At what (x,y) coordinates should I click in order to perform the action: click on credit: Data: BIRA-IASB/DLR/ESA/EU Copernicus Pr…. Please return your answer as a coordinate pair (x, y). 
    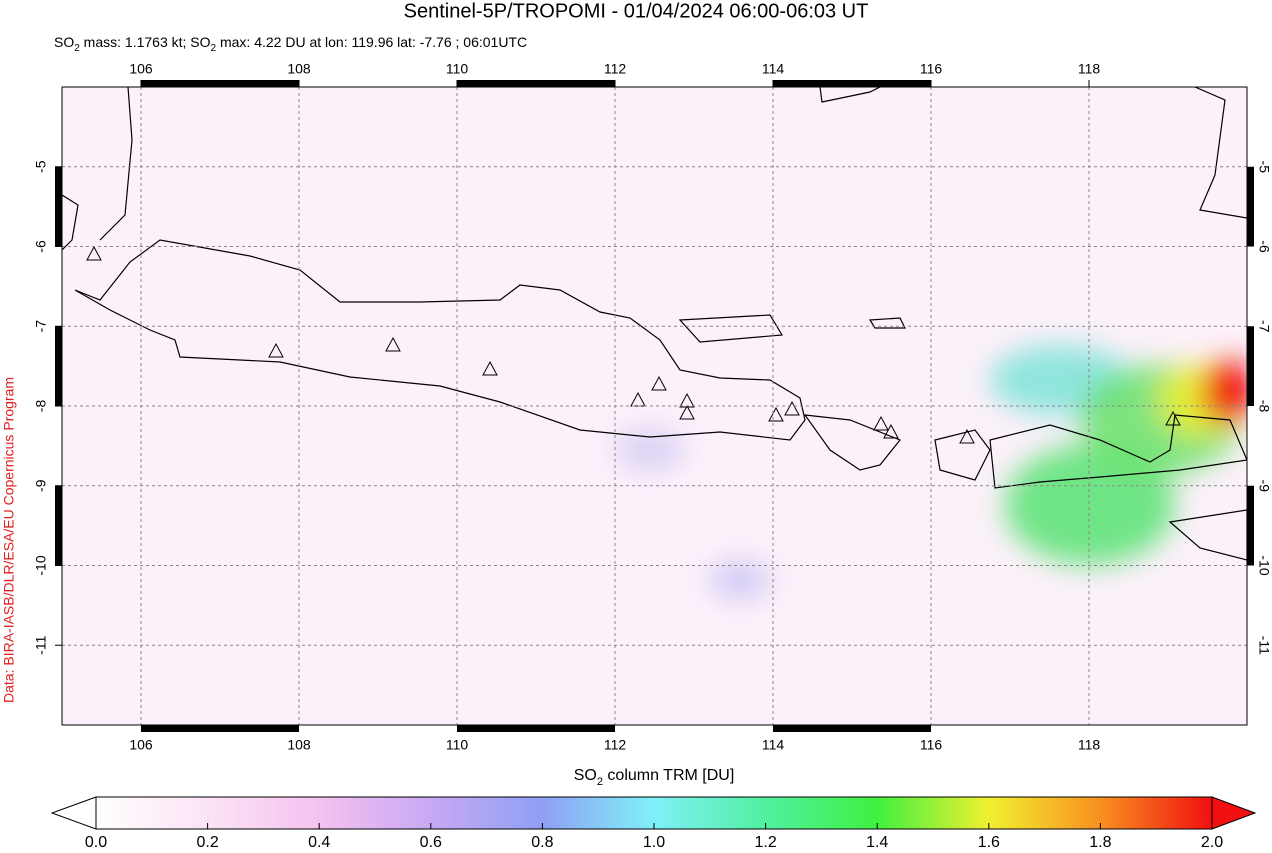
    Looking at the image, I should click on (9, 540).